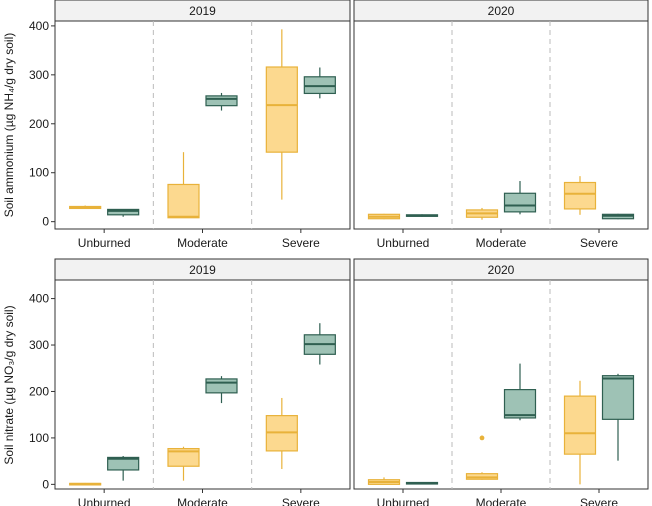 The height and width of the screenshot is (506, 652). Describe the element at coordinates (9, 384) in the screenshot. I see `nitrate-y-axis-title: Soil nitrate (µg NO₃/g dry soil)` at that location.